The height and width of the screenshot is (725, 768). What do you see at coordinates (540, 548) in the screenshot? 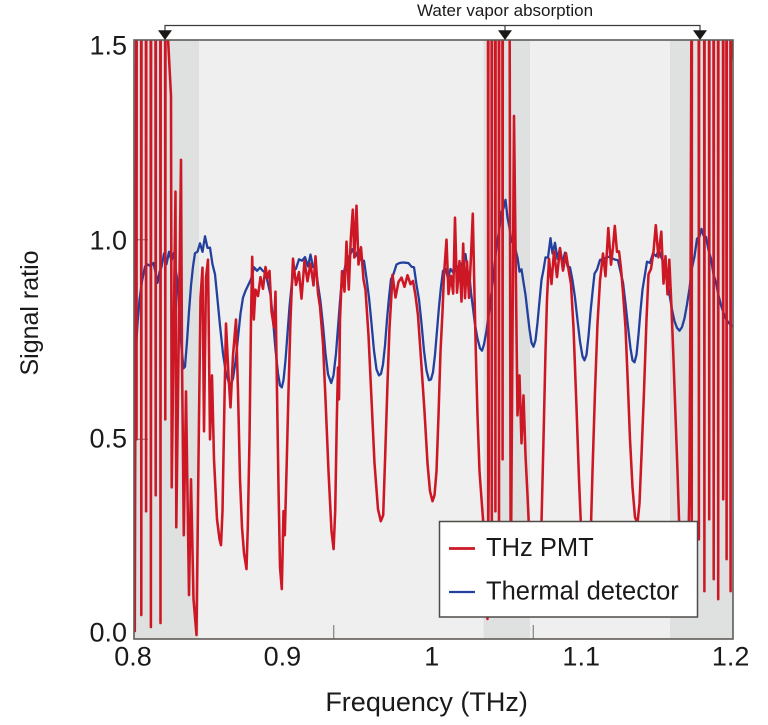
I see `svg-text: THz PMT` at bounding box center [540, 548].